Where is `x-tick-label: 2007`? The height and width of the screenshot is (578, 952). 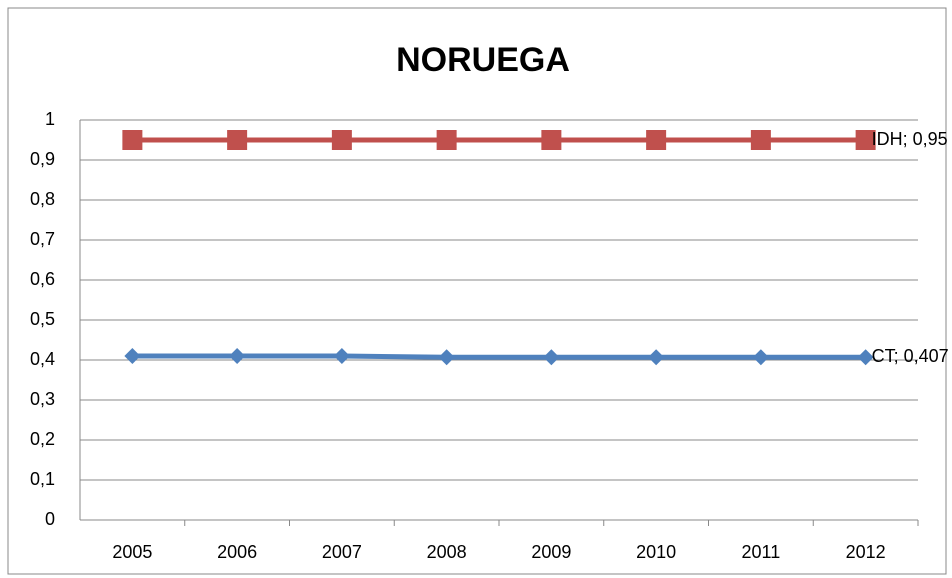
x-tick-label: 2007 is located at coordinates (342, 552).